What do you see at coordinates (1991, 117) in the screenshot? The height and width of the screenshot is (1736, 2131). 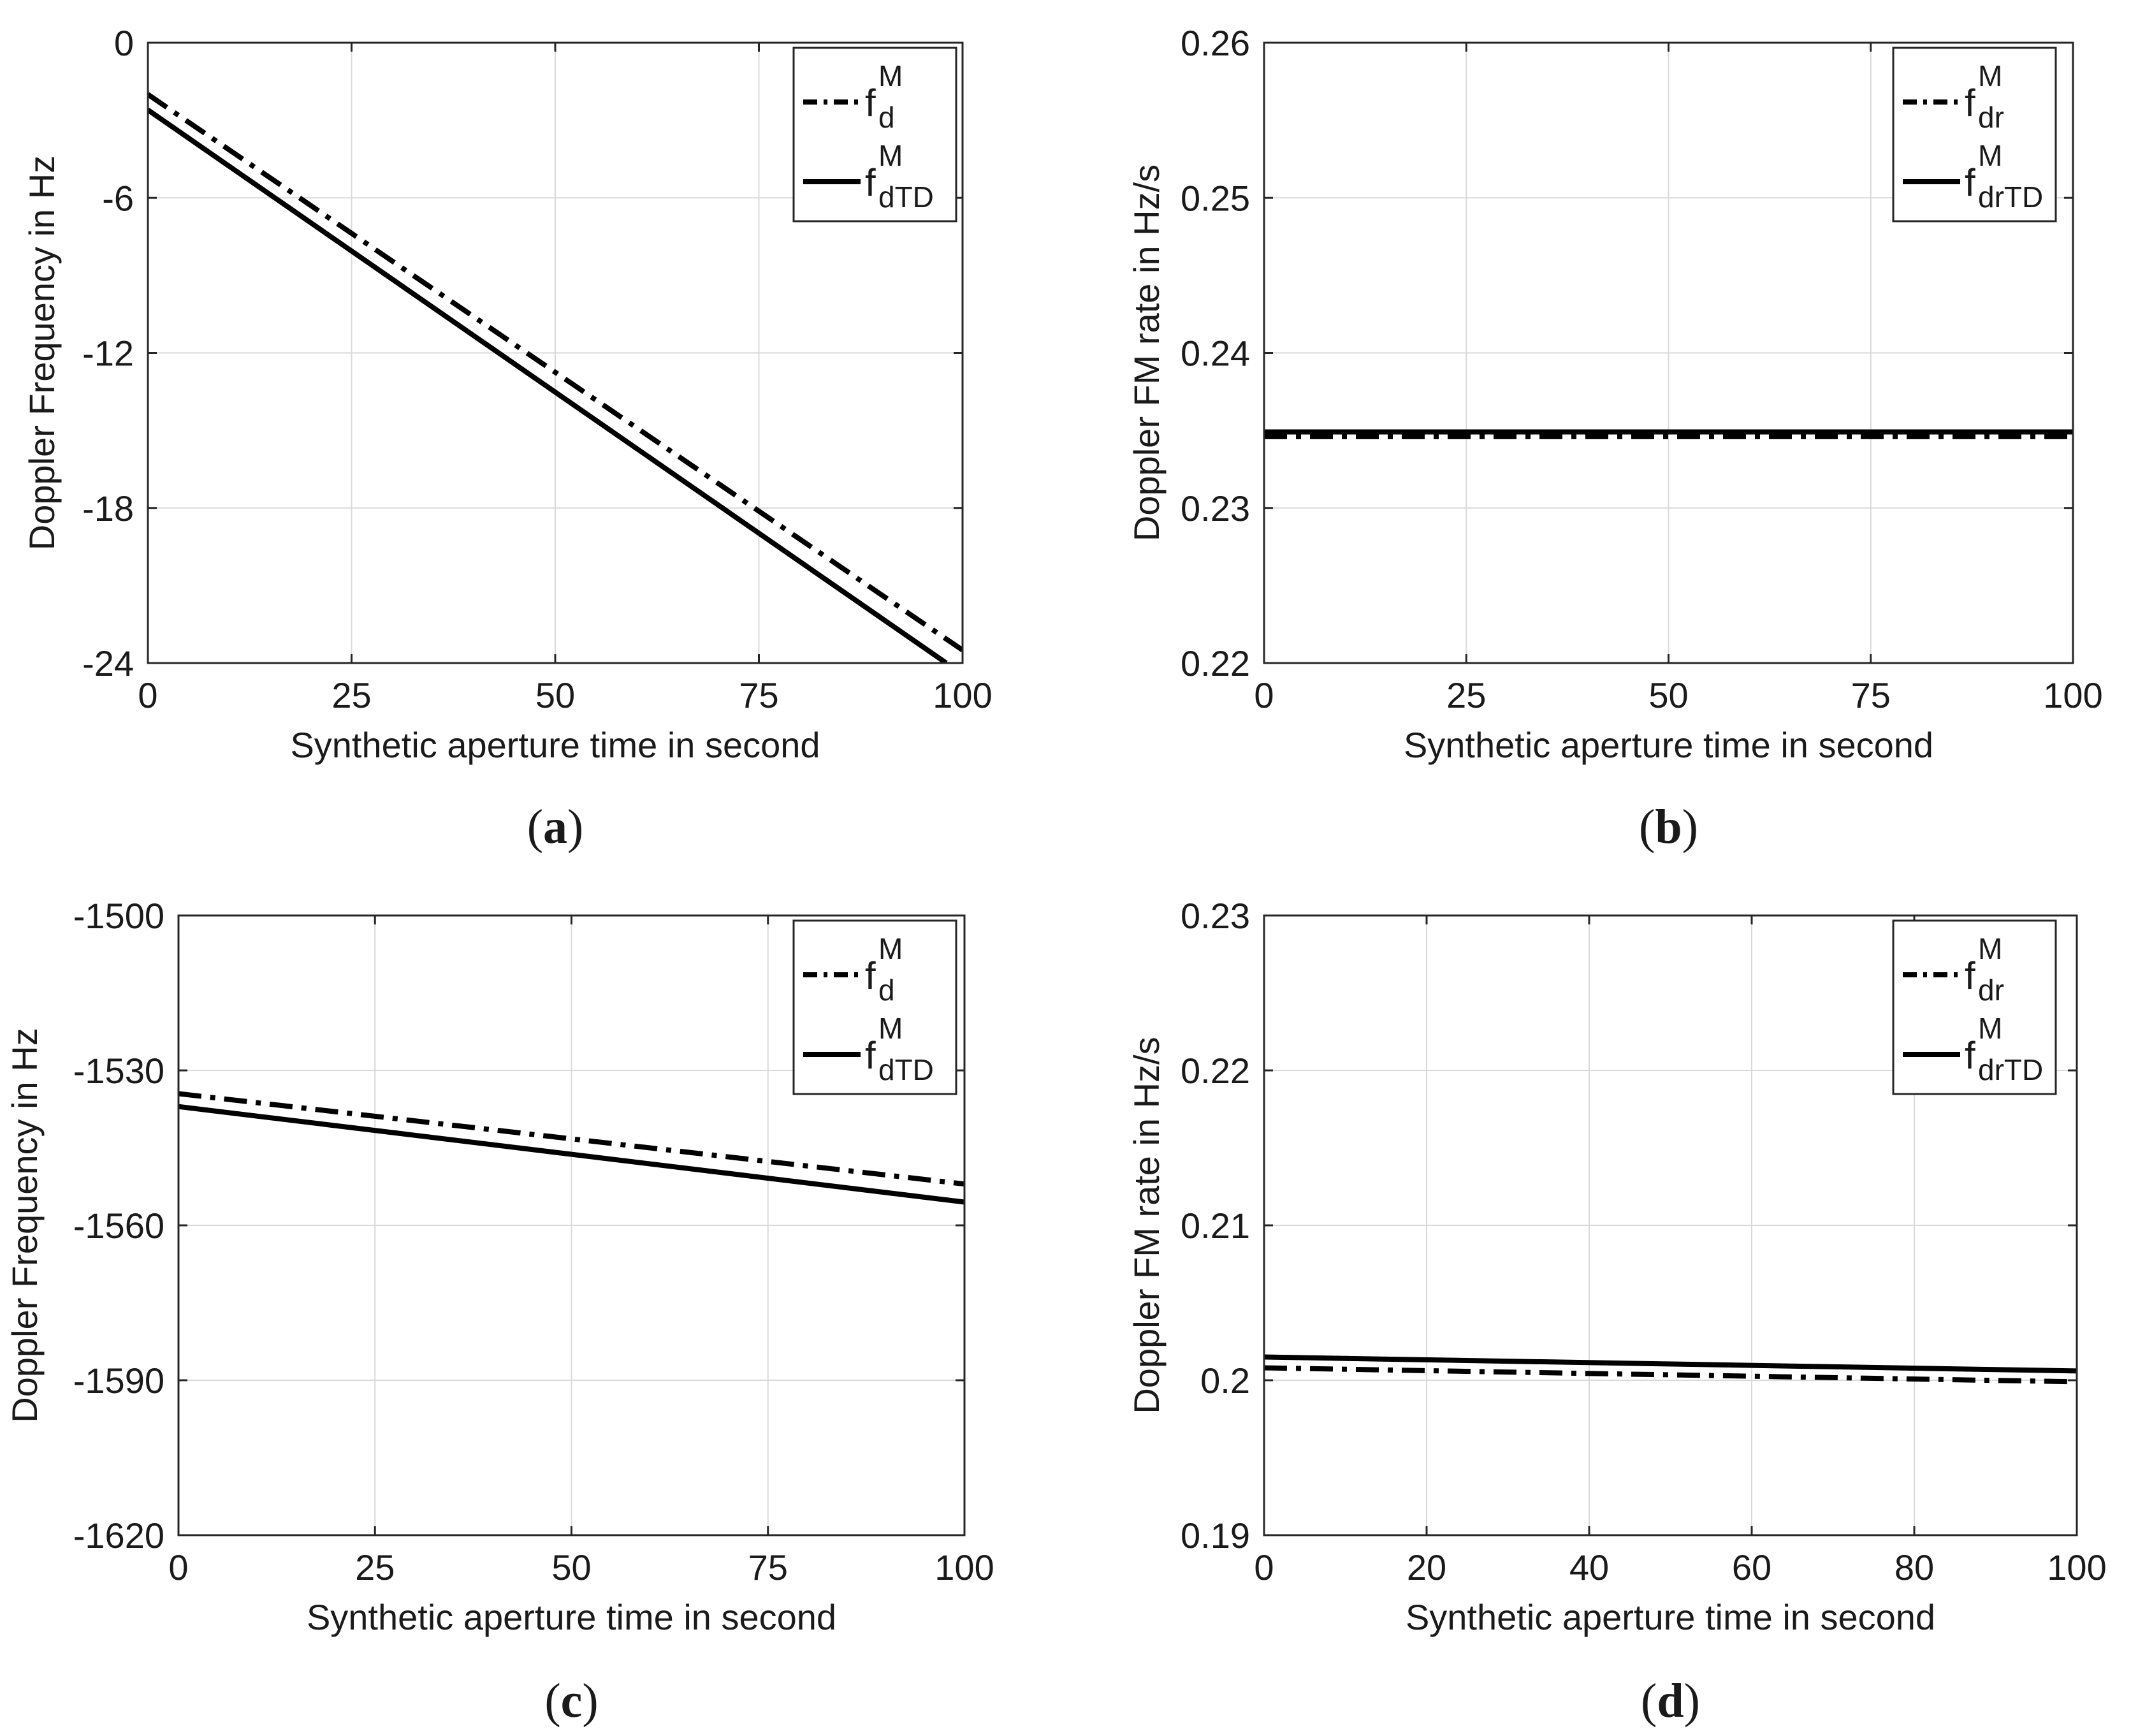 I see `legend-label-sub: dr` at bounding box center [1991, 117].